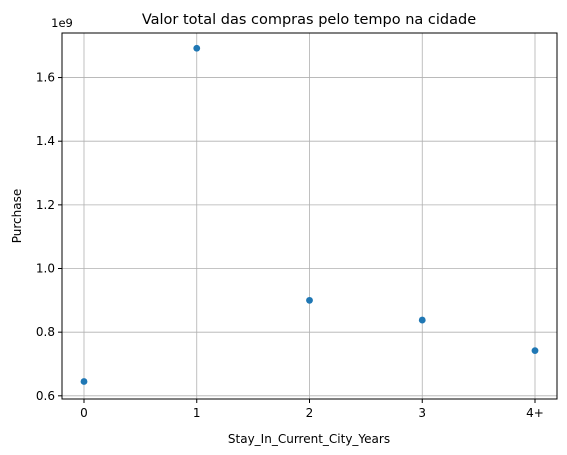 This screenshot has width=567, height=455. What do you see at coordinates (422, 413) in the screenshot?
I see `x-tick-label: 3` at bounding box center [422, 413].